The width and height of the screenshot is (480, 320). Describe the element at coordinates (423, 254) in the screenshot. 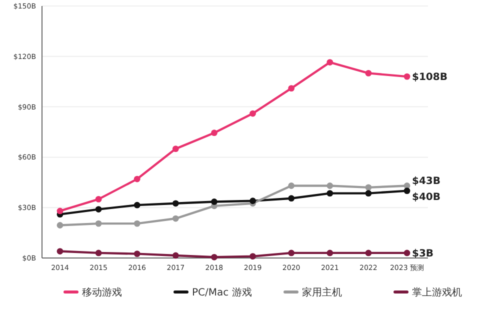

I see `annotation: $3B` at that location.